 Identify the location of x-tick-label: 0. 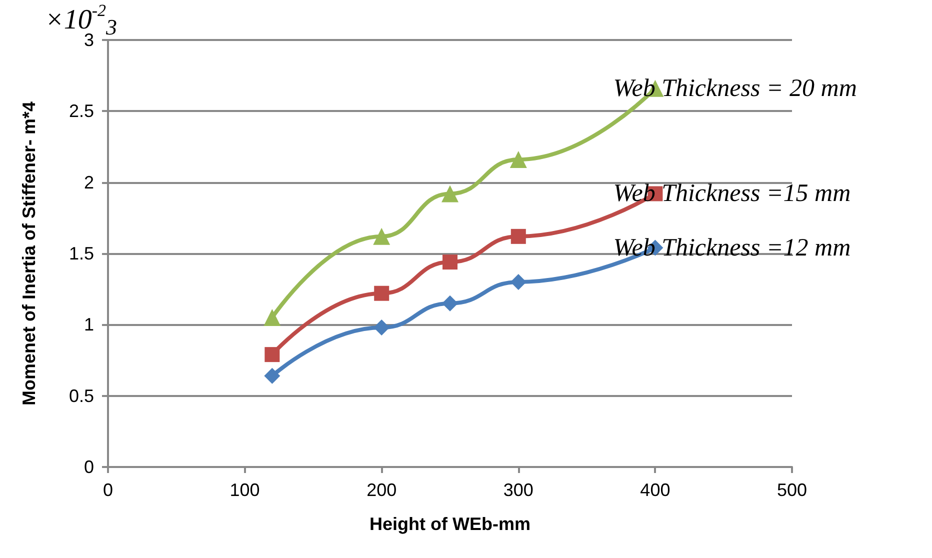
(108, 490).